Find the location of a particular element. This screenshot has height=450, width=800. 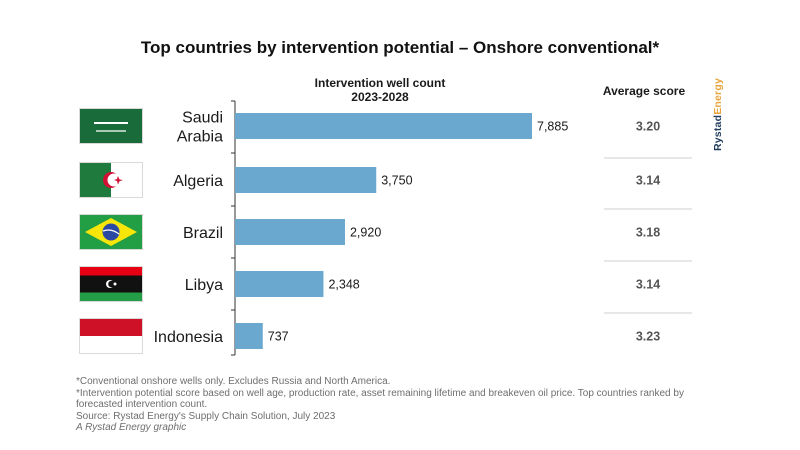

series-header-line1: Intervention well count is located at coordinates (380, 83).